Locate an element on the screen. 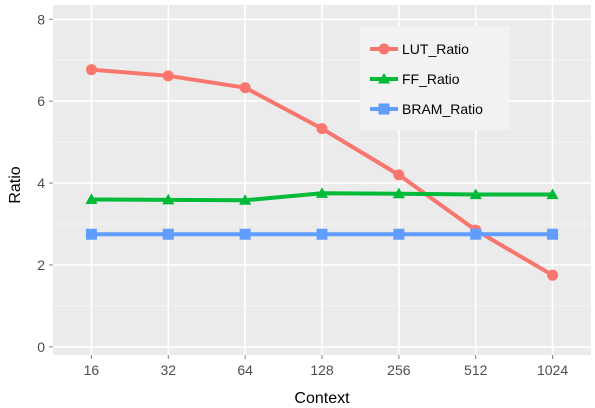 This screenshot has width=595, height=408. y-axis-title: Ratio is located at coordinates (15, 184).